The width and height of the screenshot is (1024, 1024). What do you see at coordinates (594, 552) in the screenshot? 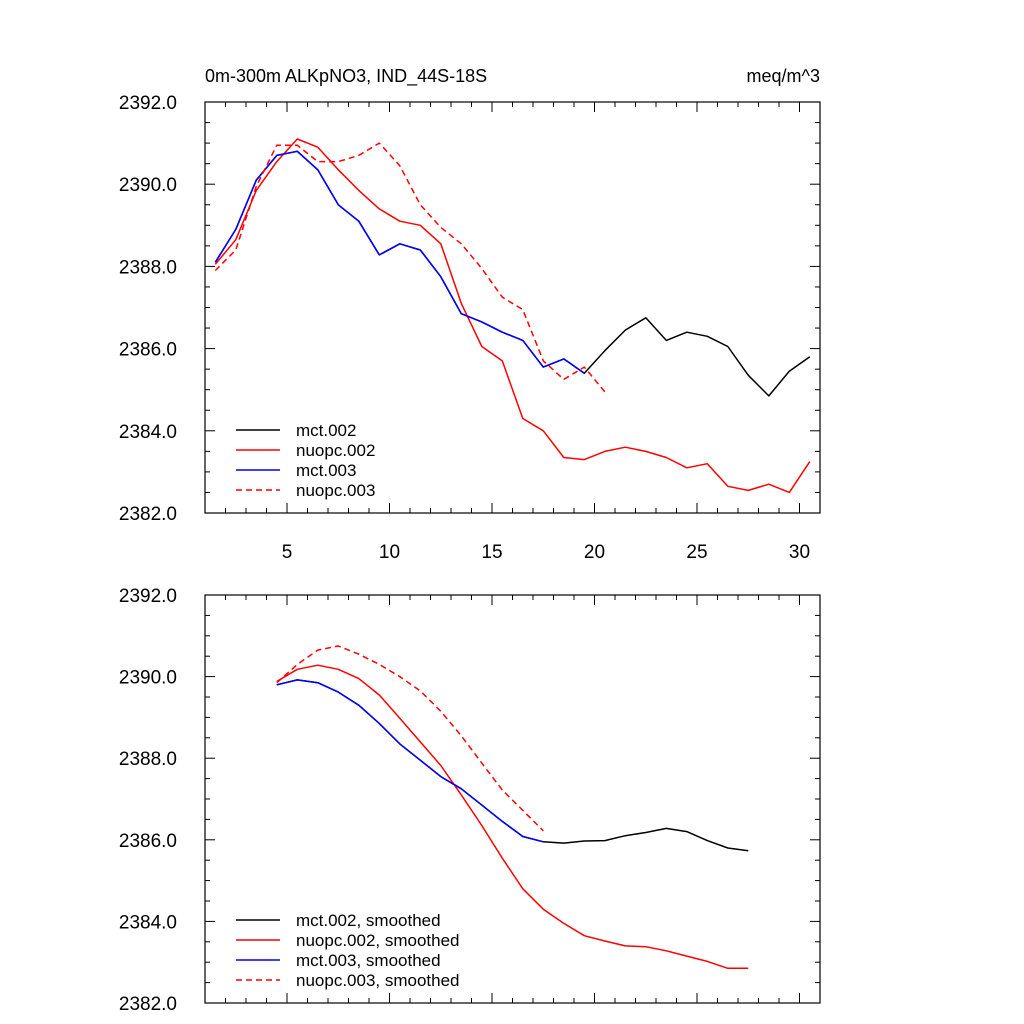
I see `x-tick-label: 20` at bounding box center [594, 552].